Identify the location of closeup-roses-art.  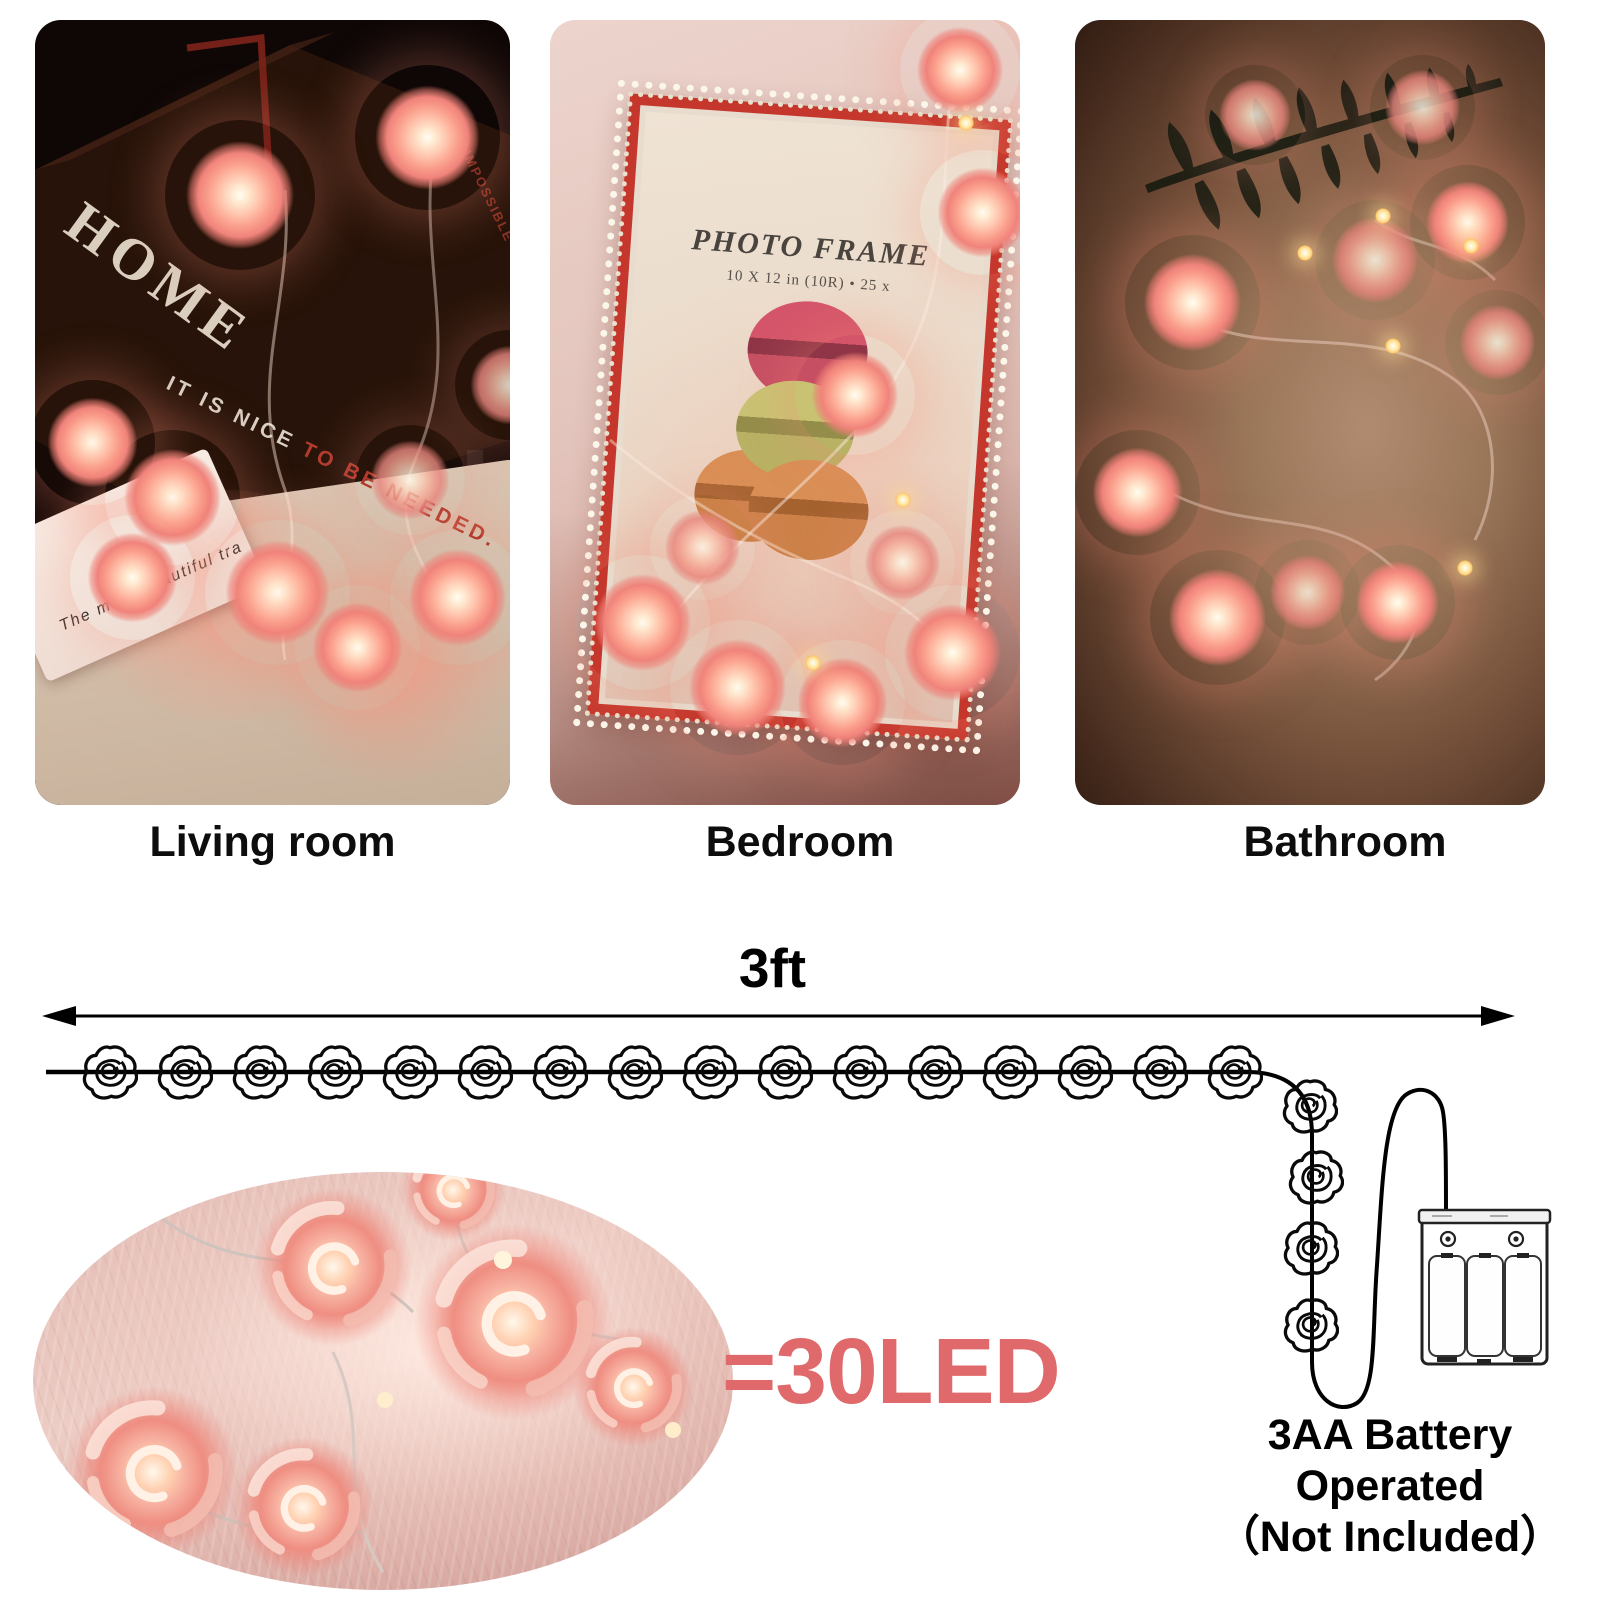
(383, 1381).